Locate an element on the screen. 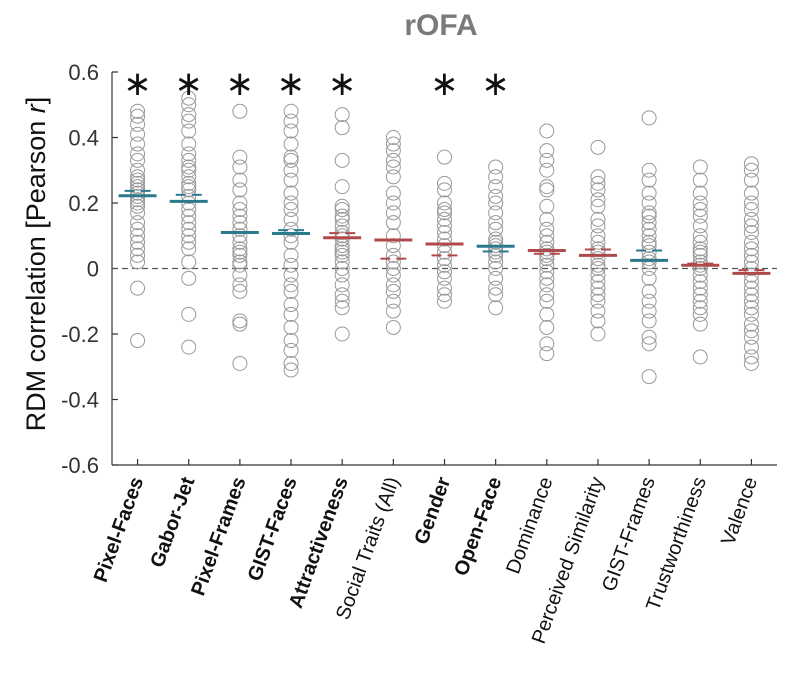 This screenshot has height=675, width=803. x-tick-label: Valence is located at coordinates (739, 511).